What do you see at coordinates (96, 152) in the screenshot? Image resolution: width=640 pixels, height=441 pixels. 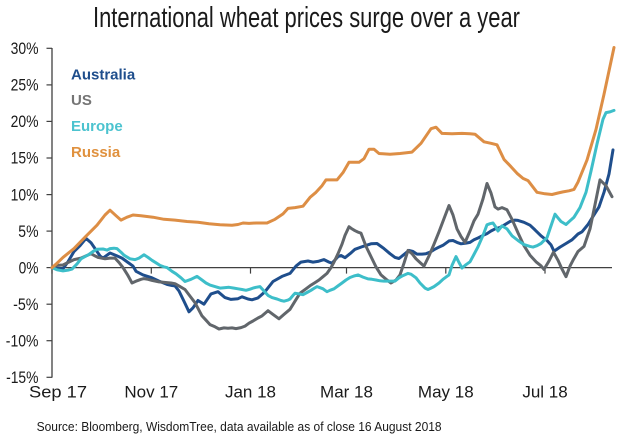 I see `svg-text: Russia` at bounding box center [96, 152].